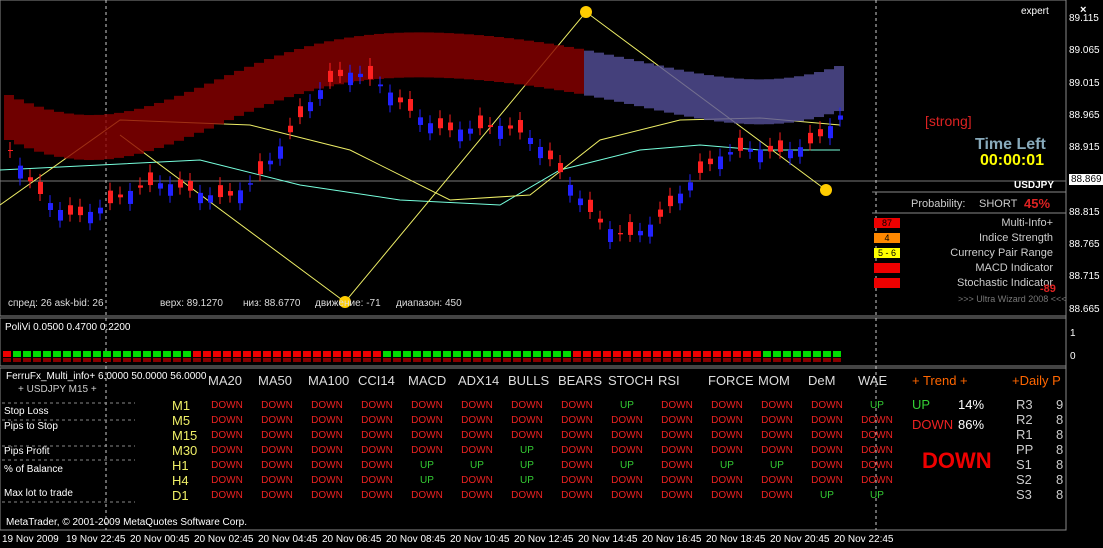 The height and width of the screenshot is (548, 1103). What do you see at coordinates (1024, 434) in the screenshot?
I see `pivot-label: R1` at bounding box center [1024, 434].